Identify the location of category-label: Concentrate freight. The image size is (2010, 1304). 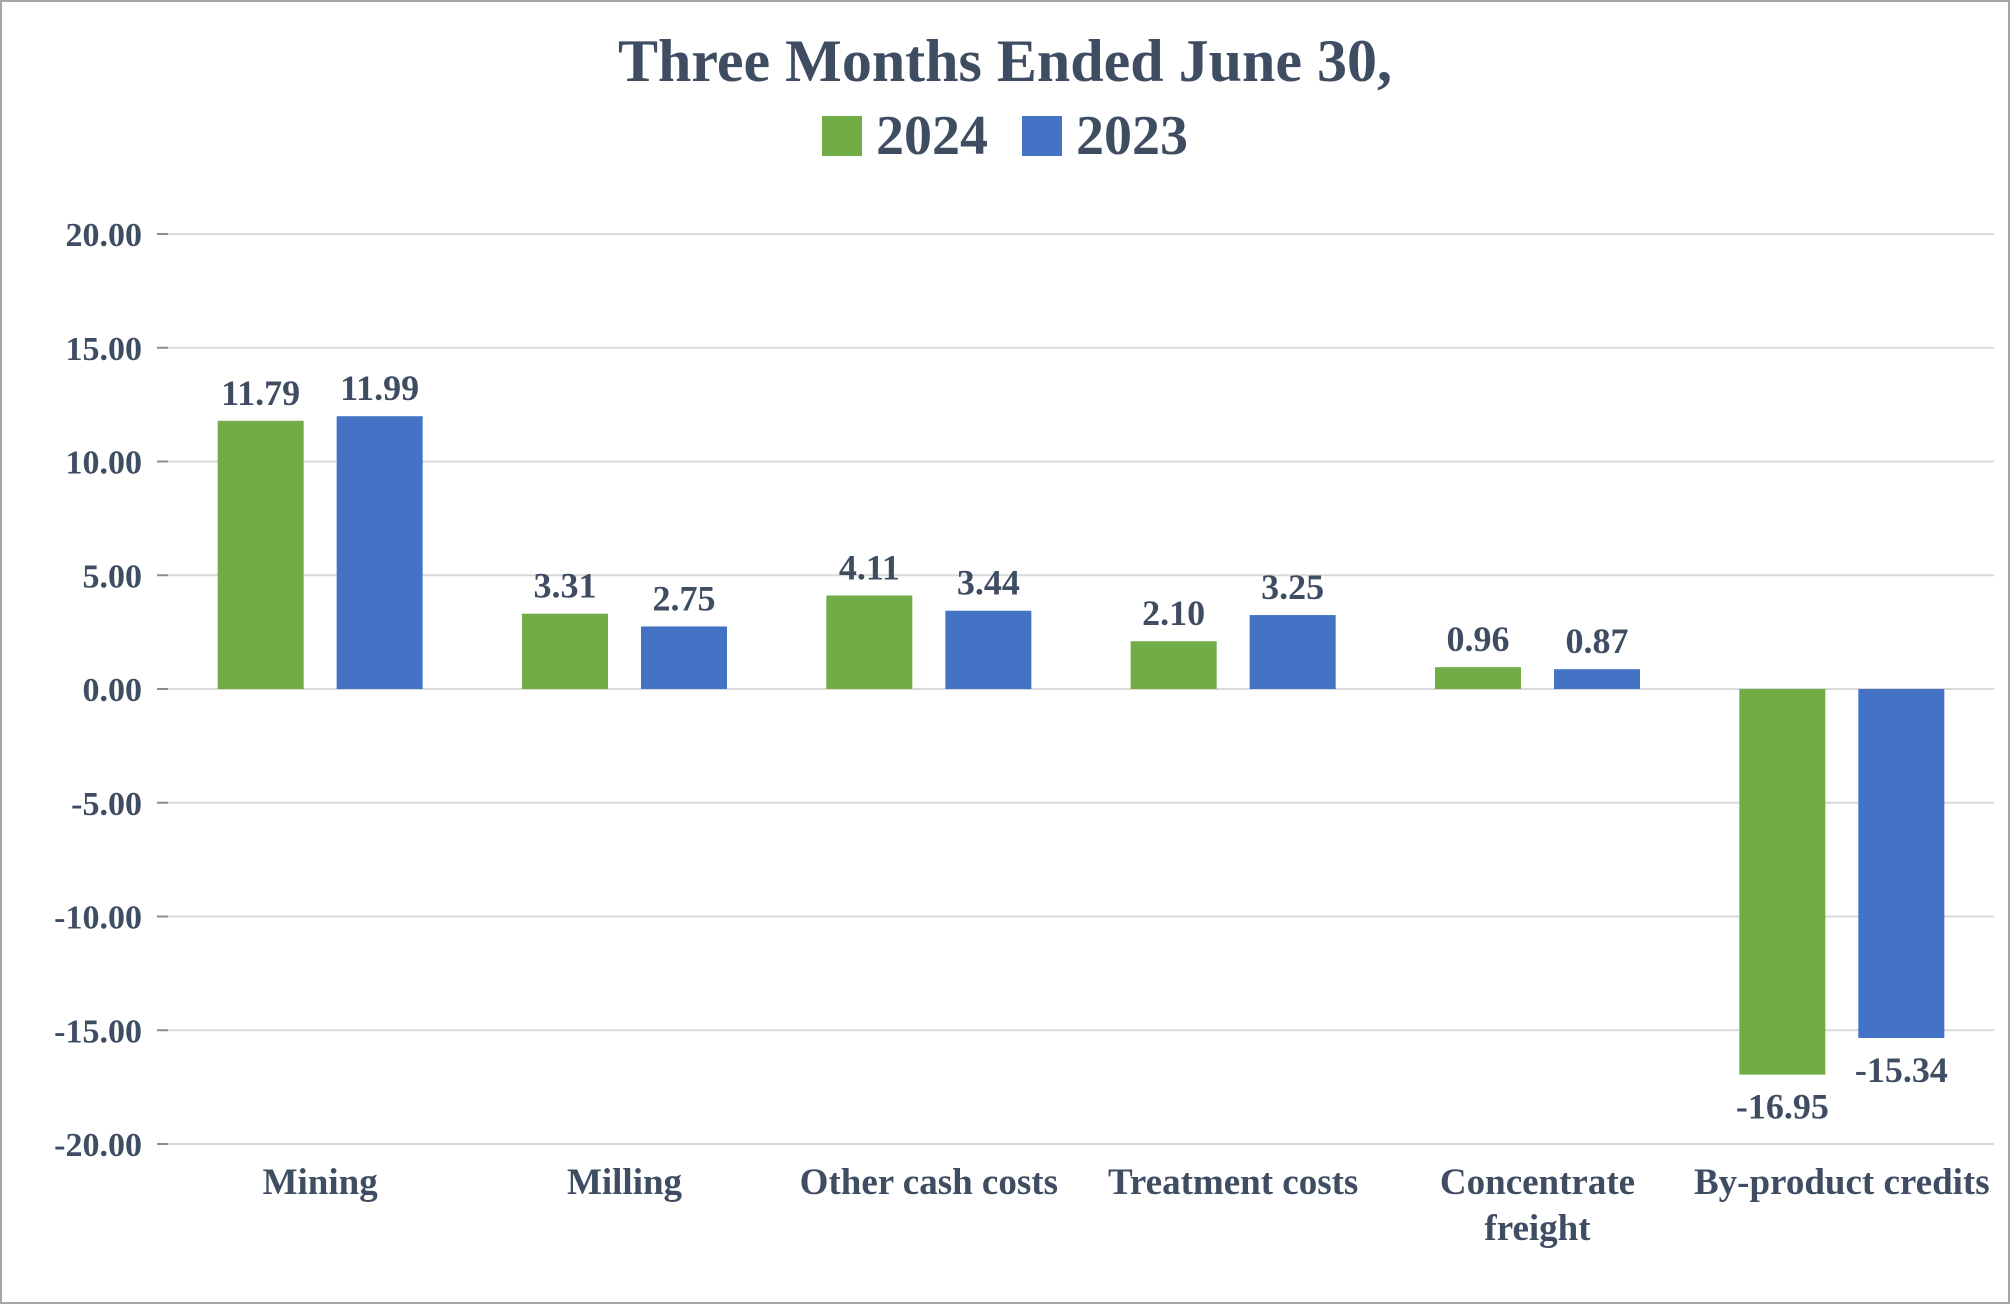
(1537, 1205).